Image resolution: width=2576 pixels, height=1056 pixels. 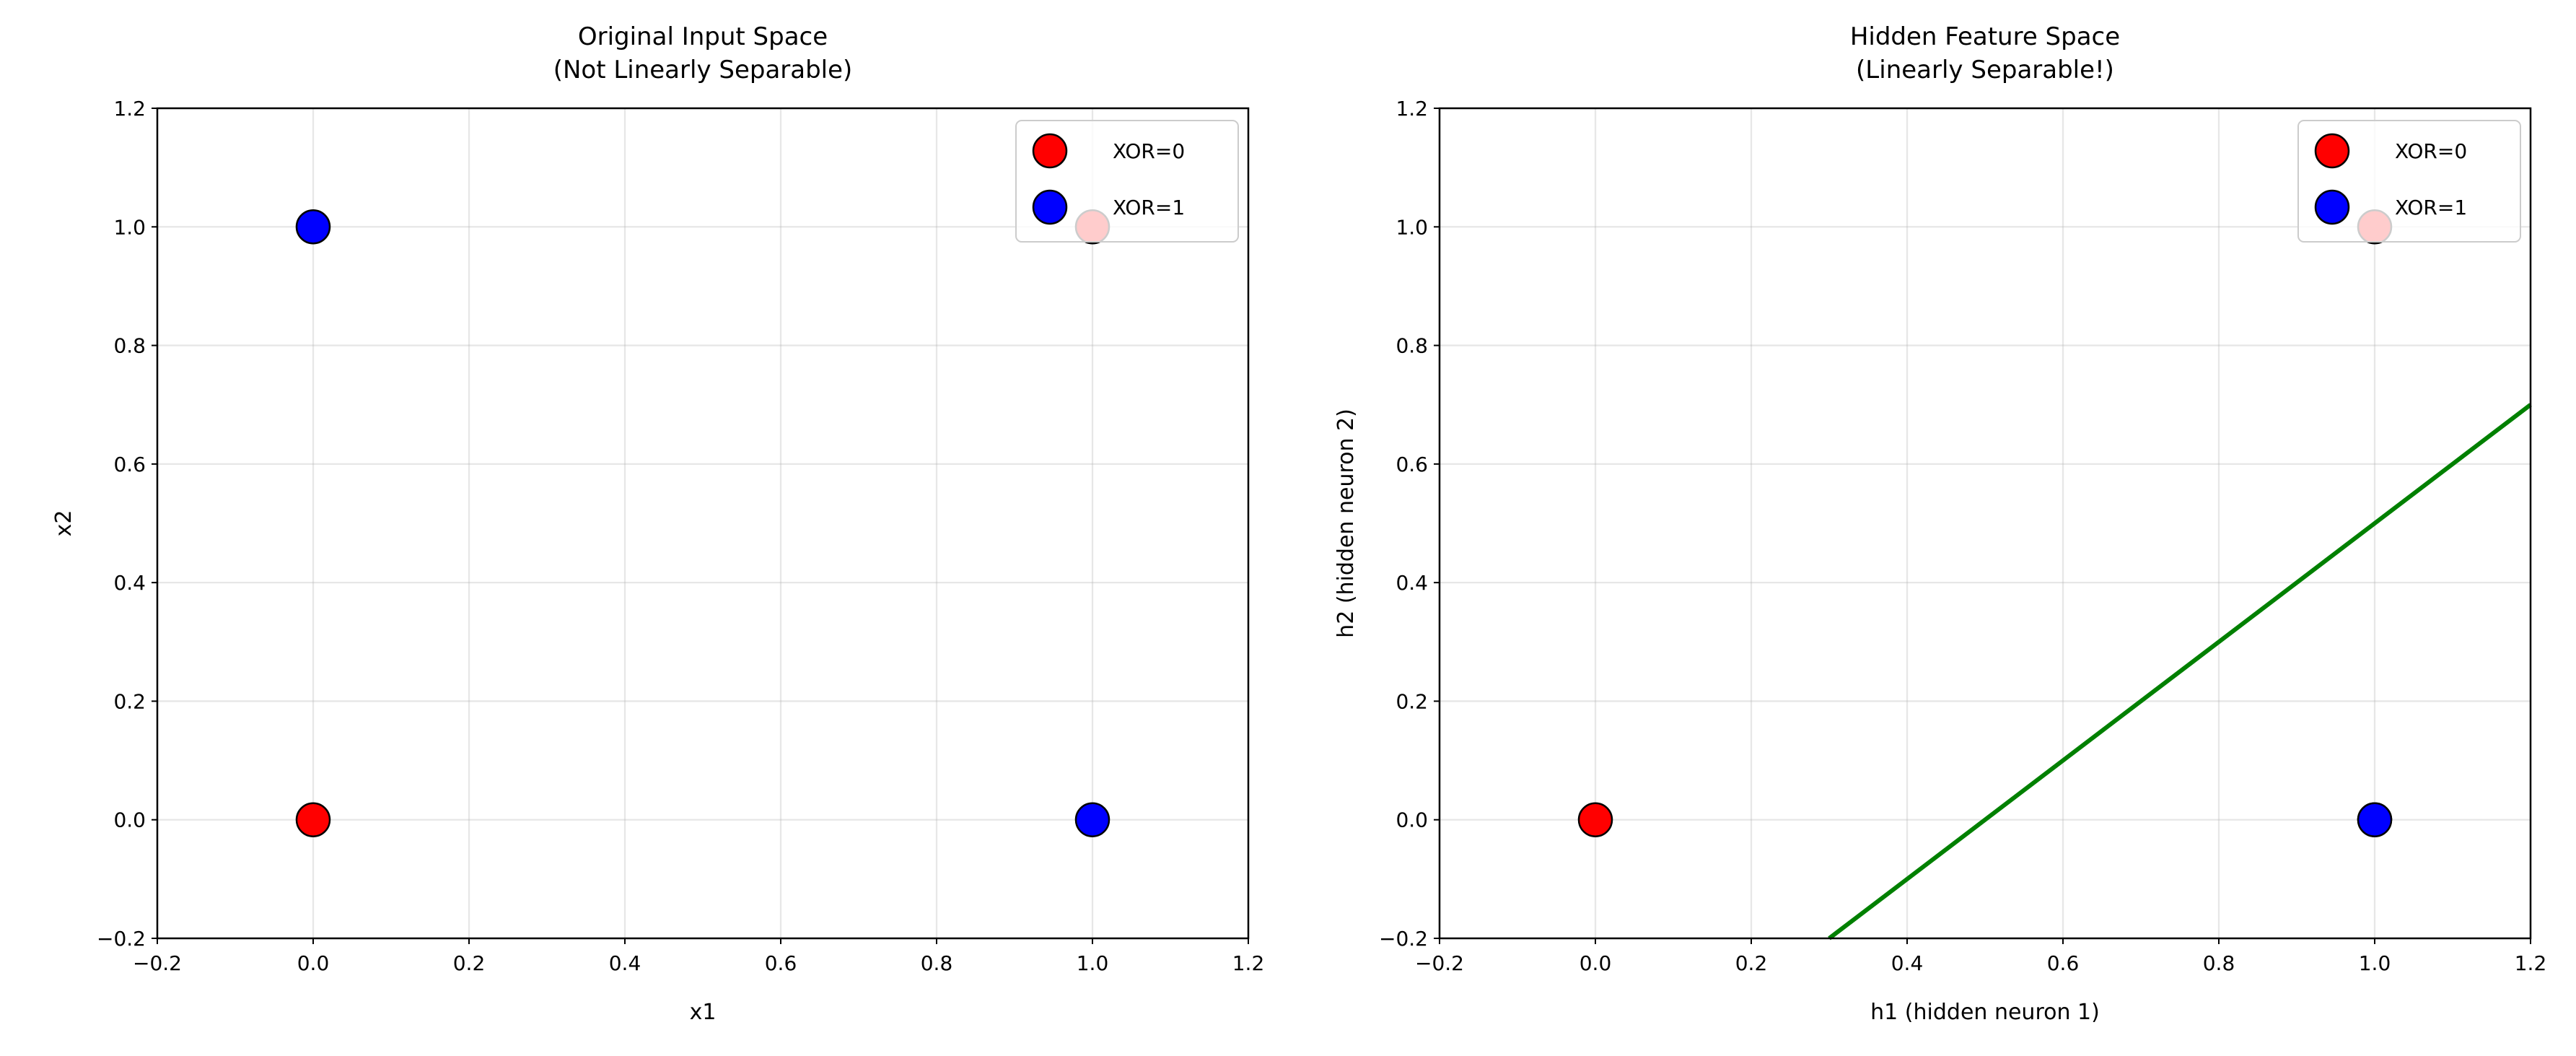 I want to click on decision-boundary-line, so click(x=2180, y=672).